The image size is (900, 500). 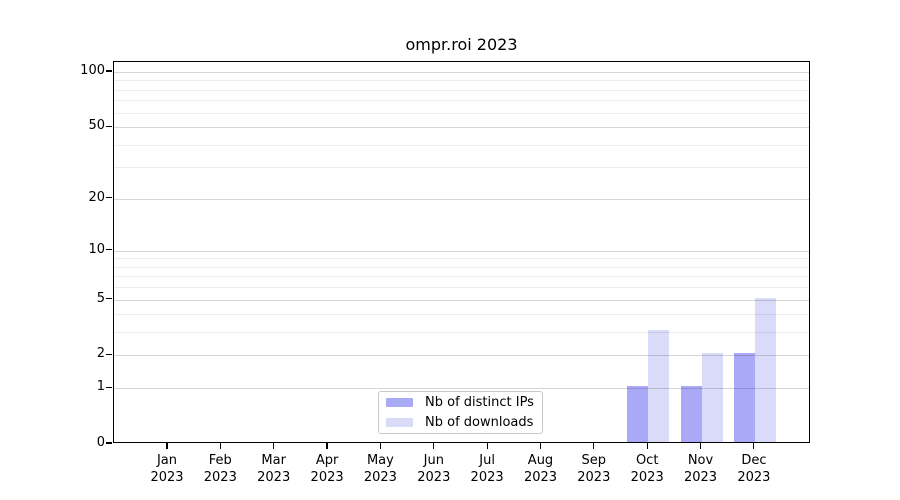 I want to click on xtick-mark-feb, so click(x=220, y=446).